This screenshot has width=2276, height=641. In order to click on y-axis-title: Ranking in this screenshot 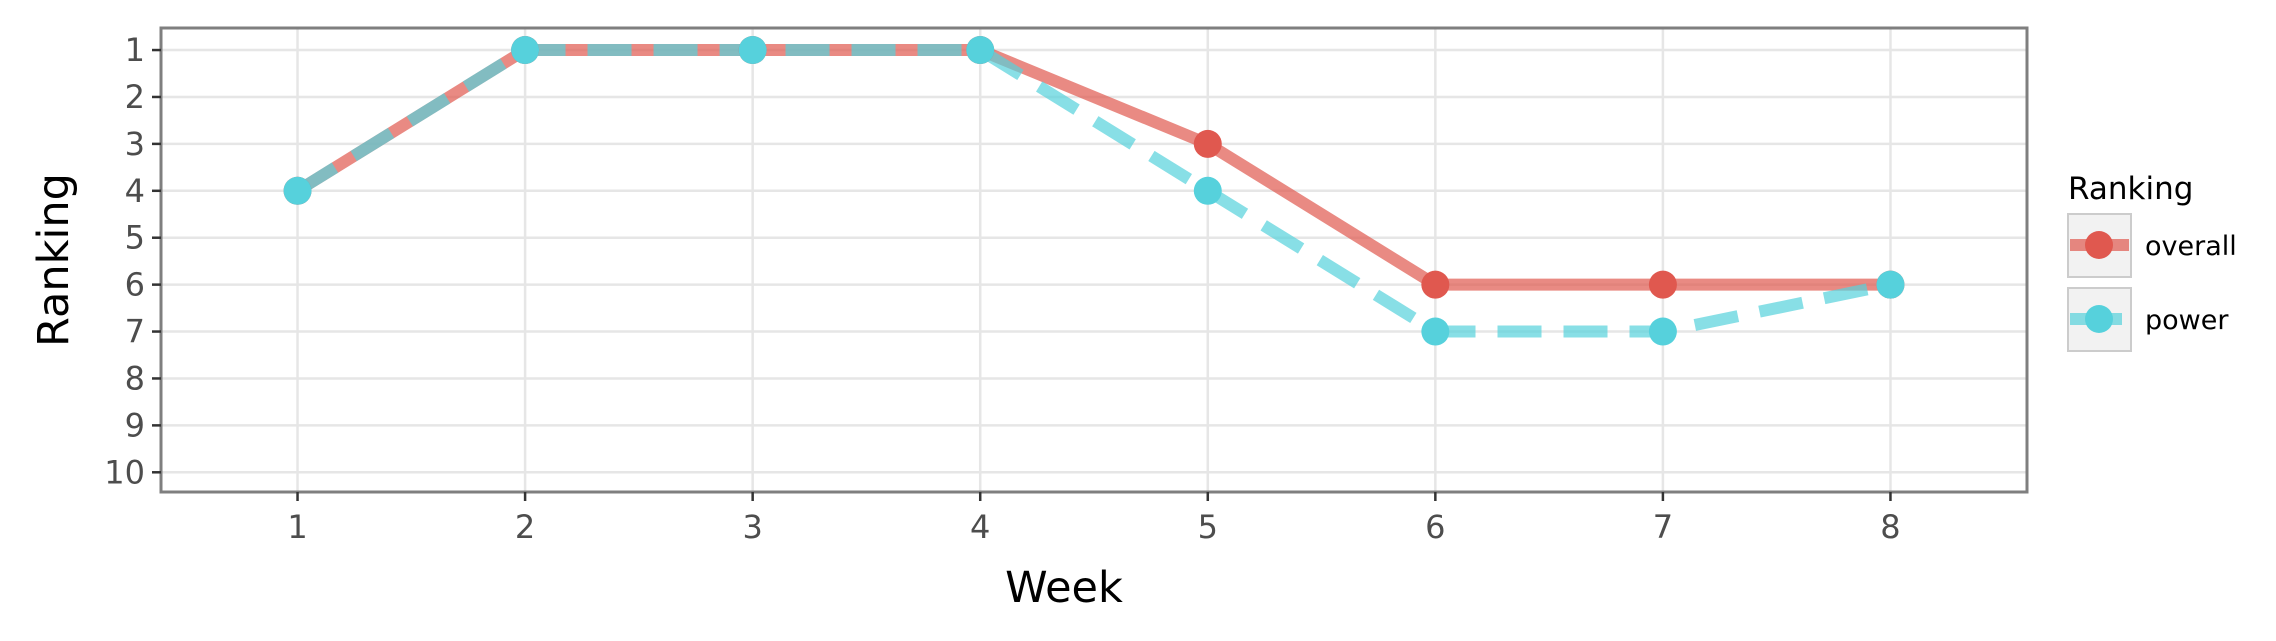, I will do `click(54, 260)`.